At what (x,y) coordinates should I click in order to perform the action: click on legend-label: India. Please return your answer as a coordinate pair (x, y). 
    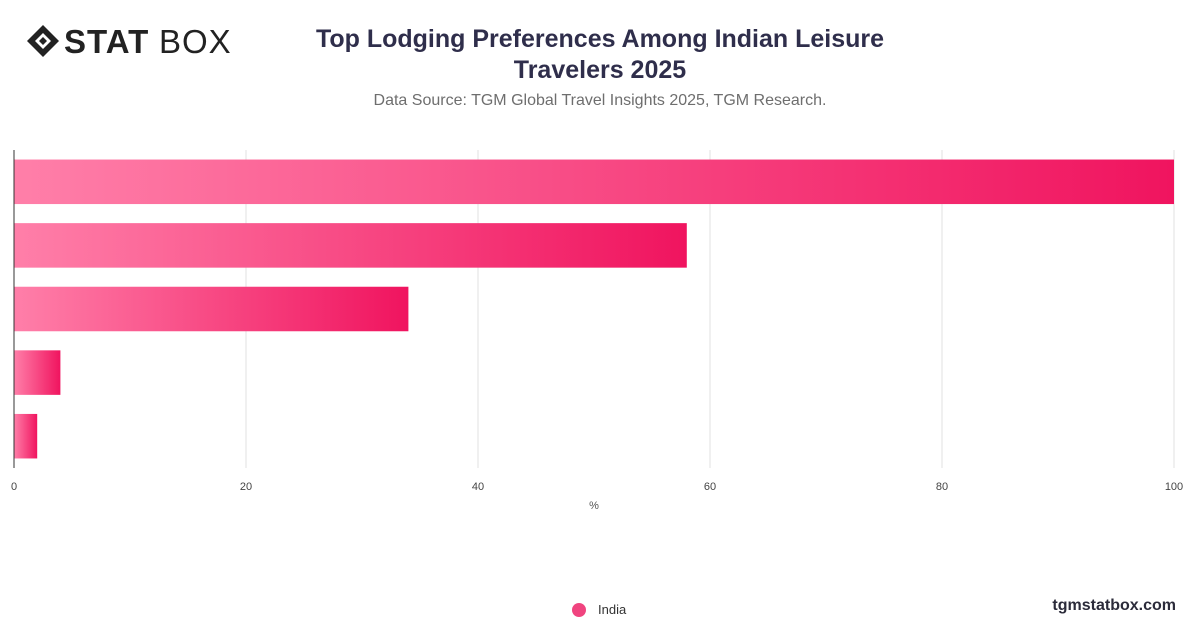
    Looking at the image, I should click on (612, 609).